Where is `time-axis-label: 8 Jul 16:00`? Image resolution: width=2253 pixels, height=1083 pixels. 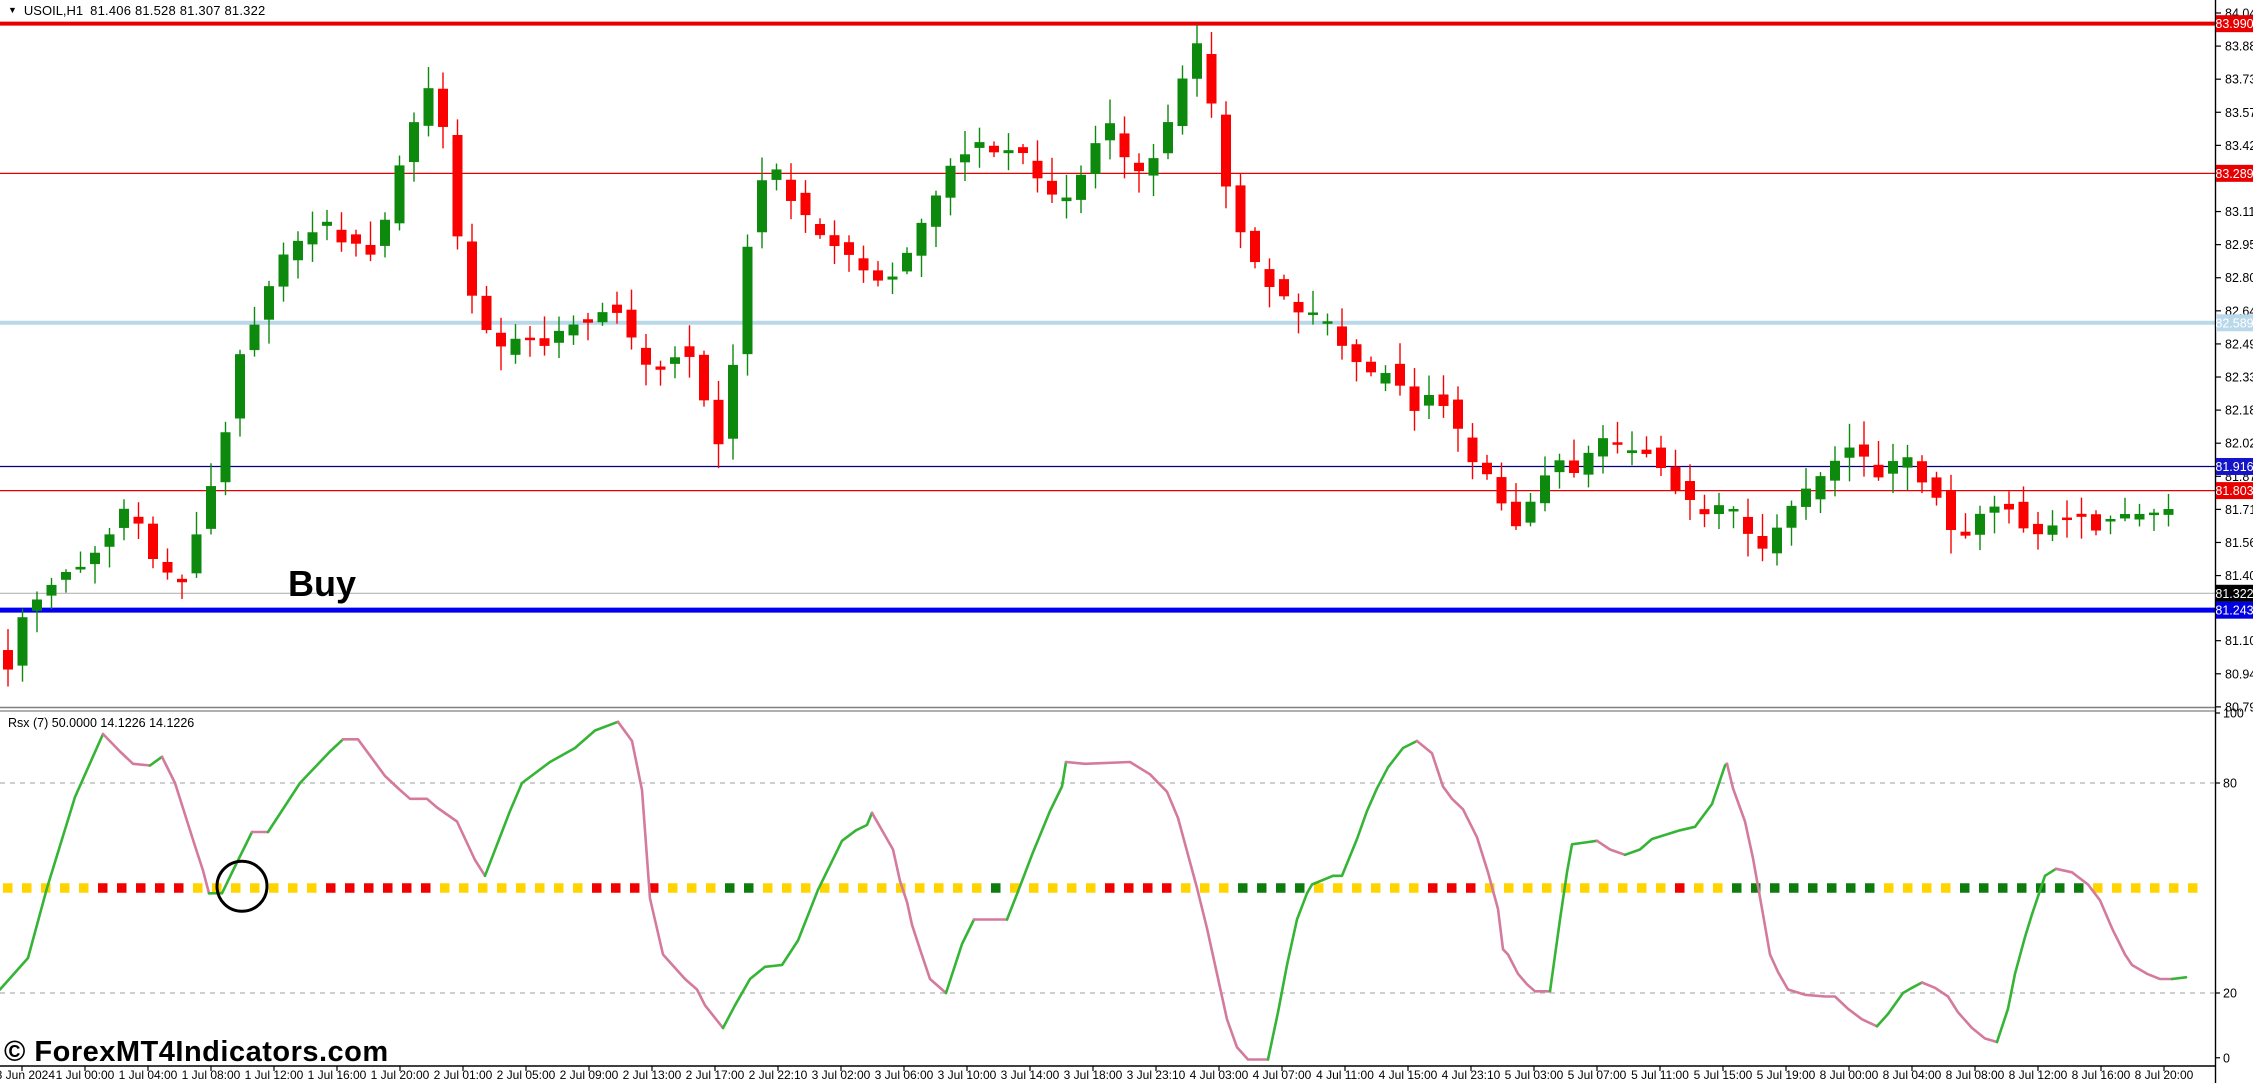 time-axis-label: 8 Jul 16:00 is located at coordinates (2101, 1075).